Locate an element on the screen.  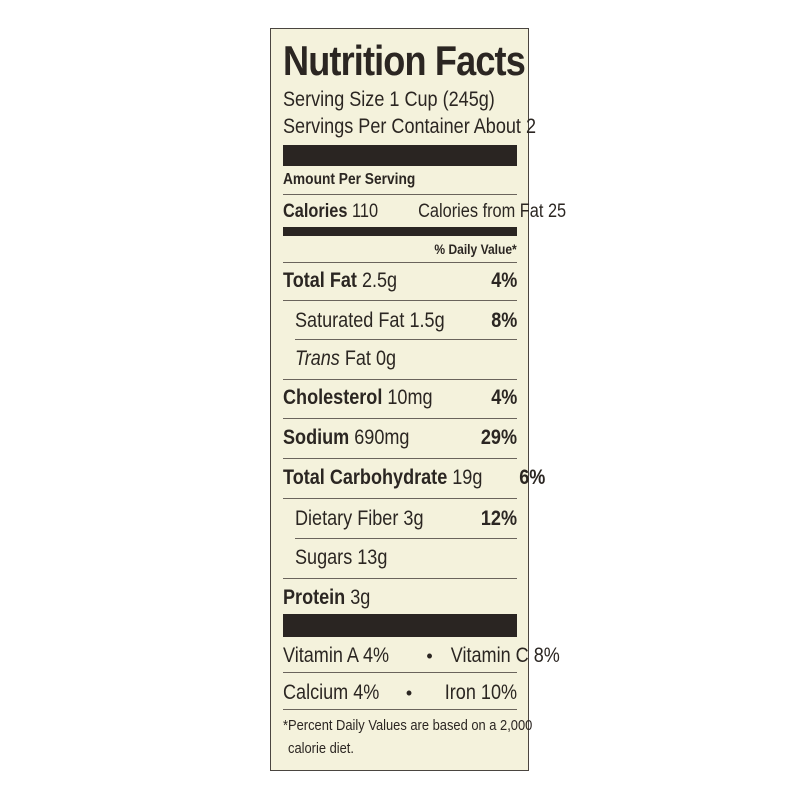
vitamin-row: Vitamin A 4% • Vitamin C 8% is located at coordinates (421, 656).